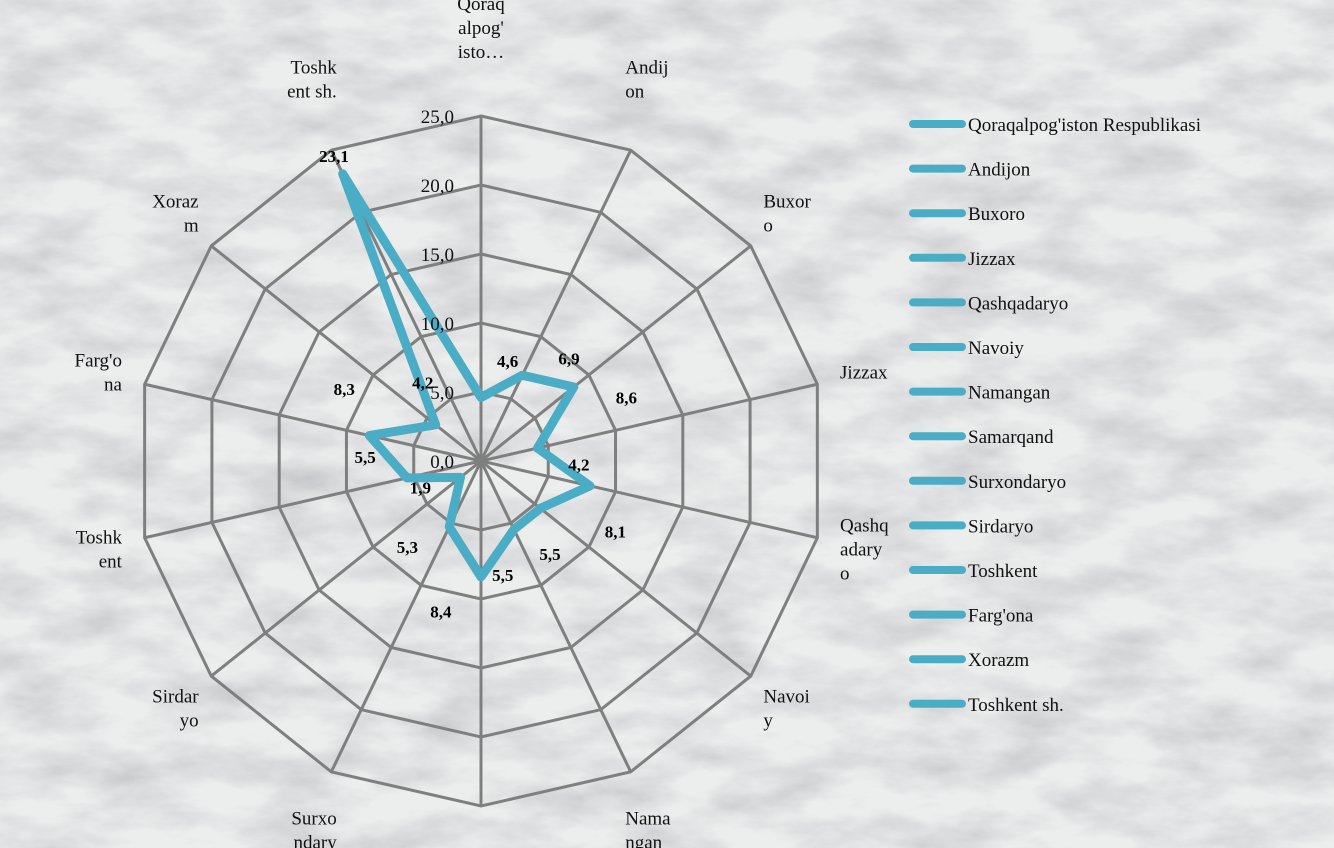 The width and height of the screenshot is (1334, 848). I want to click on category-label: Andij on, so click(646, 79).